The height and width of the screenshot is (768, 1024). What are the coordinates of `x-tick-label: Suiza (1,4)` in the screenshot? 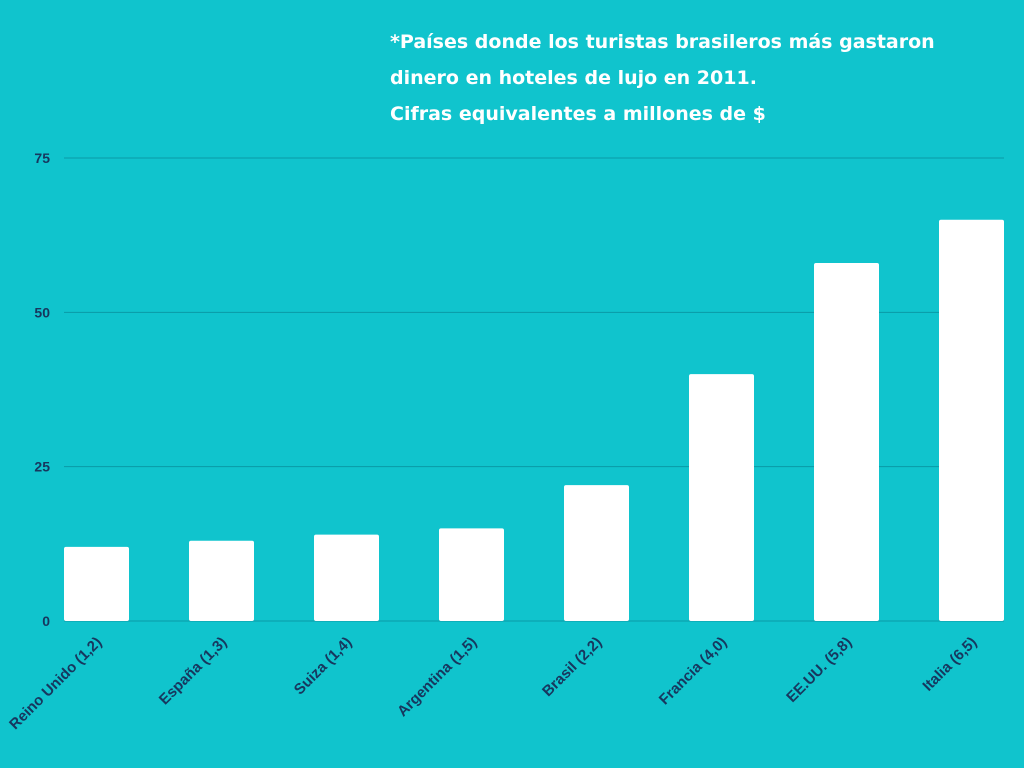 It's located at (323, 666).